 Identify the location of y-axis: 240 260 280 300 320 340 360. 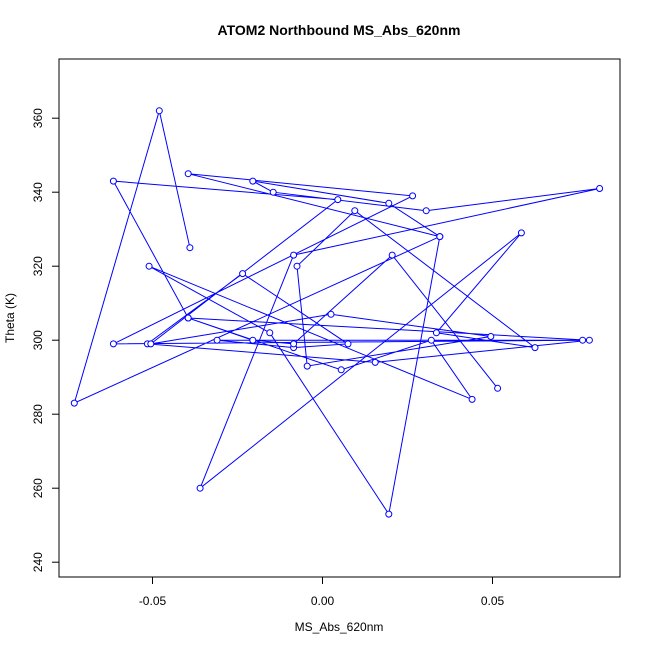
(45, 340).